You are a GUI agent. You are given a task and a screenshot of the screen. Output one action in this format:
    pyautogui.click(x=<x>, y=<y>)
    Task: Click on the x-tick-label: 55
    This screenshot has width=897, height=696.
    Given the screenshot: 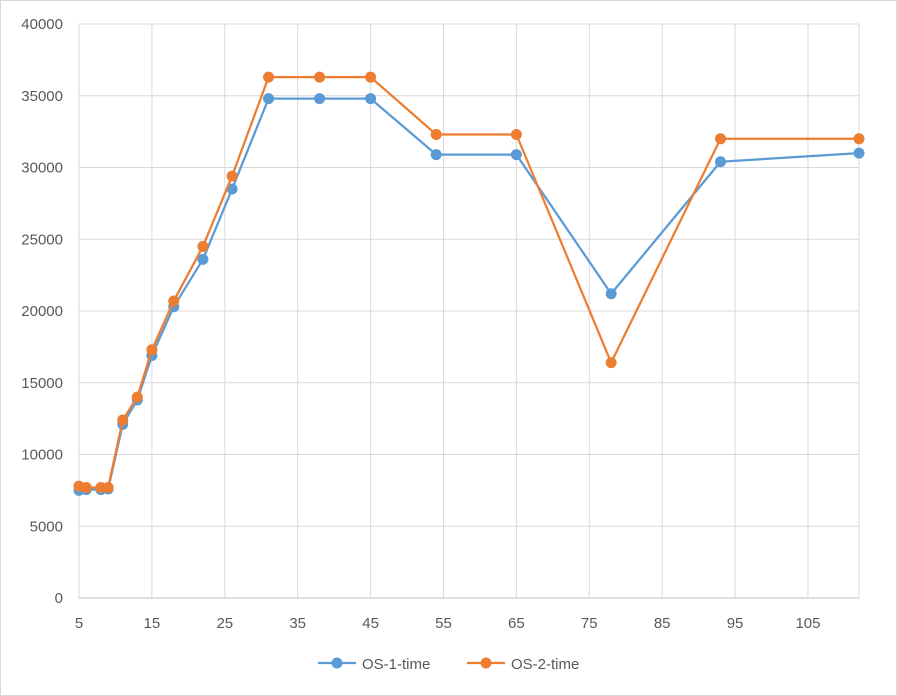 What is the action you would take?
    pyautogui.click(x=443, y=623)
    